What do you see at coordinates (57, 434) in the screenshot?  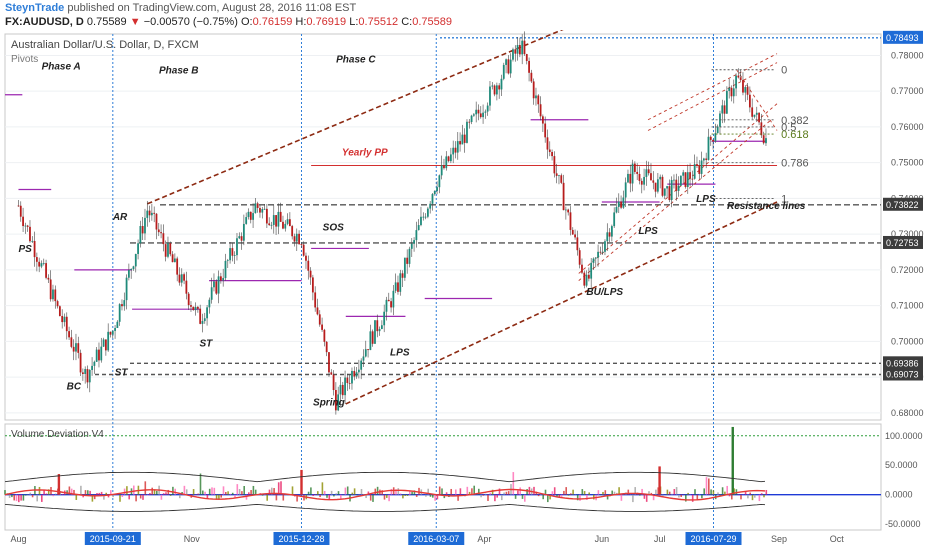 I see `volume-title: Volume Deviation V4` at bounding box center [57, 434].